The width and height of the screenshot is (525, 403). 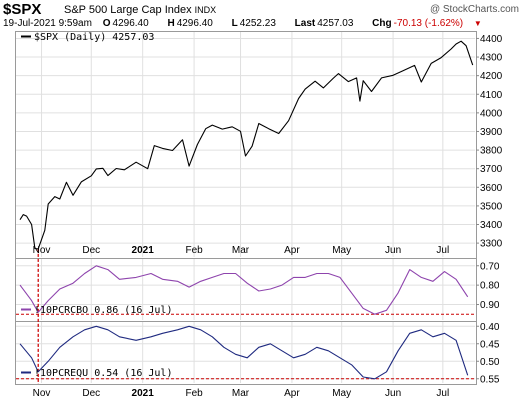 I want to click on y-tick-label: 3800, so click(x=491, y=151).